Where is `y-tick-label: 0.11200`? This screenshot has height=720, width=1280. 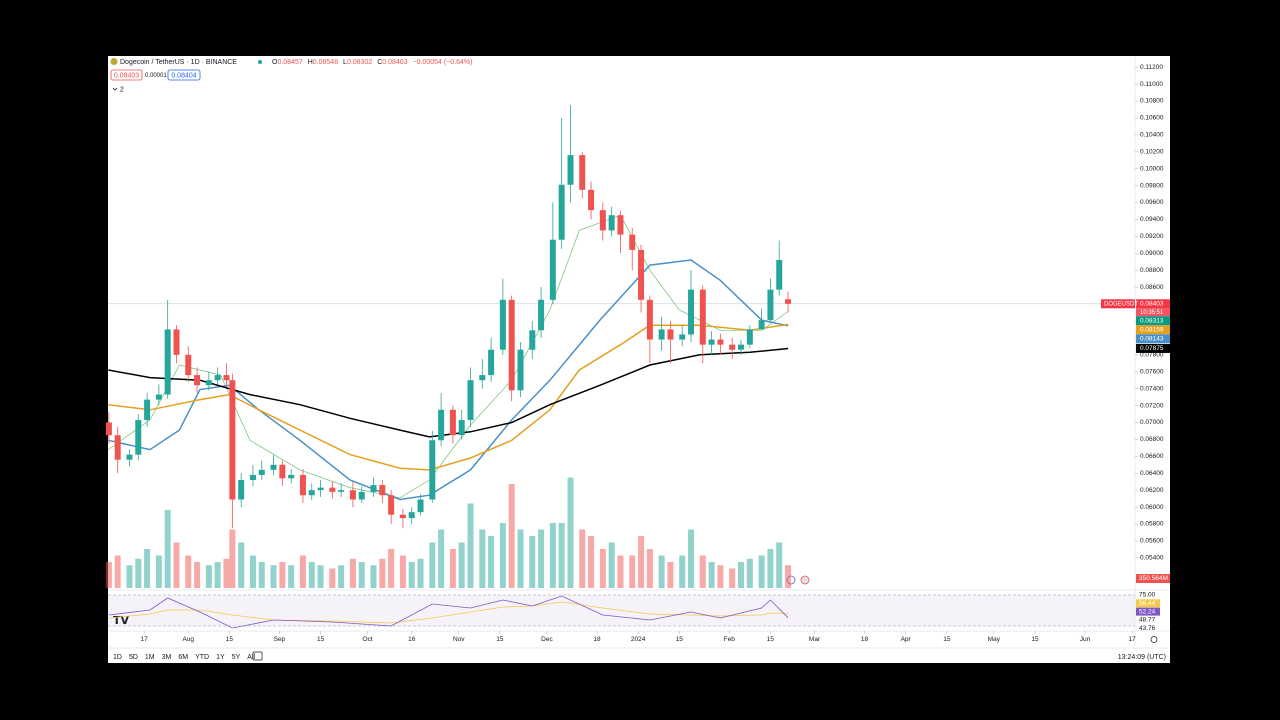
y-tick-label: 0.11200 is located at coordinates (1151, 67).